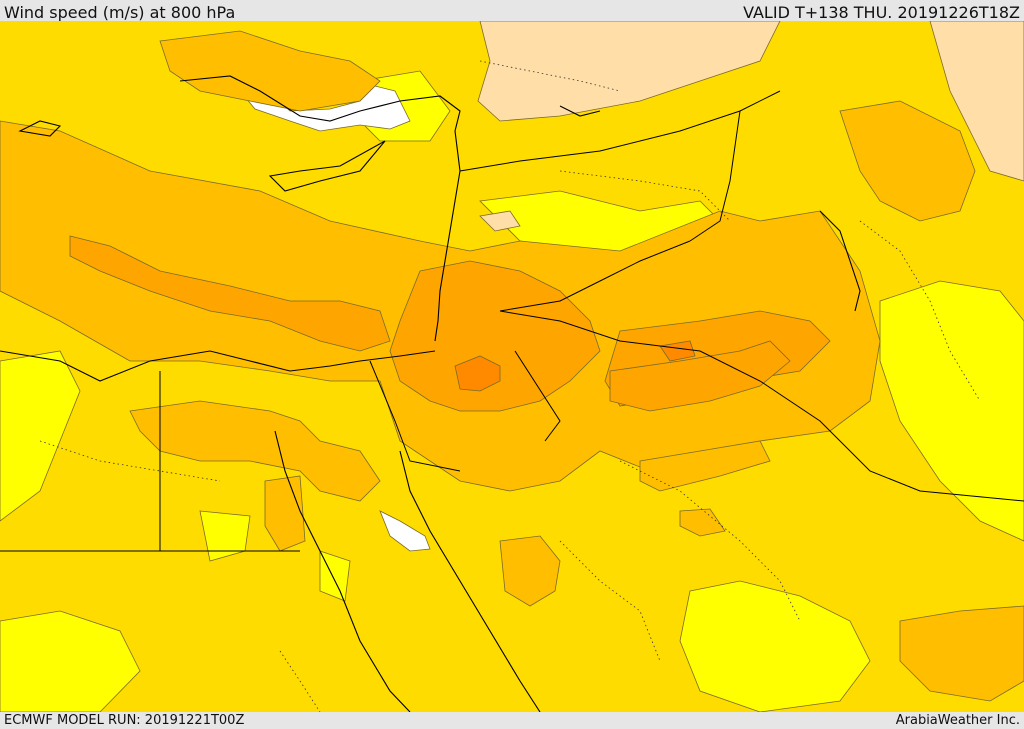  I want to click on model-run-label: ECMWF MODEL RUN: 20191221T00Z, so click(124, 720).